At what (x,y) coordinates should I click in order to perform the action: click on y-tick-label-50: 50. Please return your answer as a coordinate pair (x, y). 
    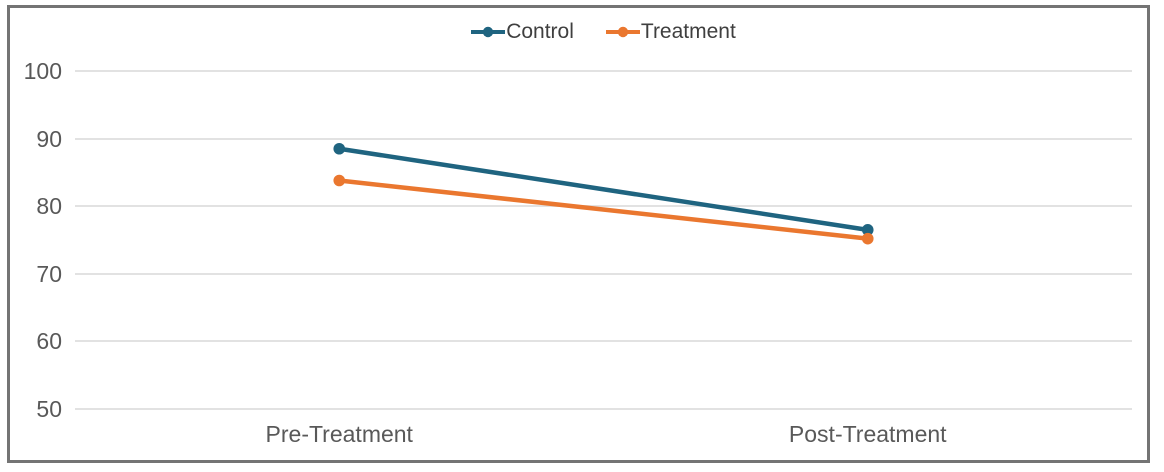
    Looking at the image, I should click on (49, 409).